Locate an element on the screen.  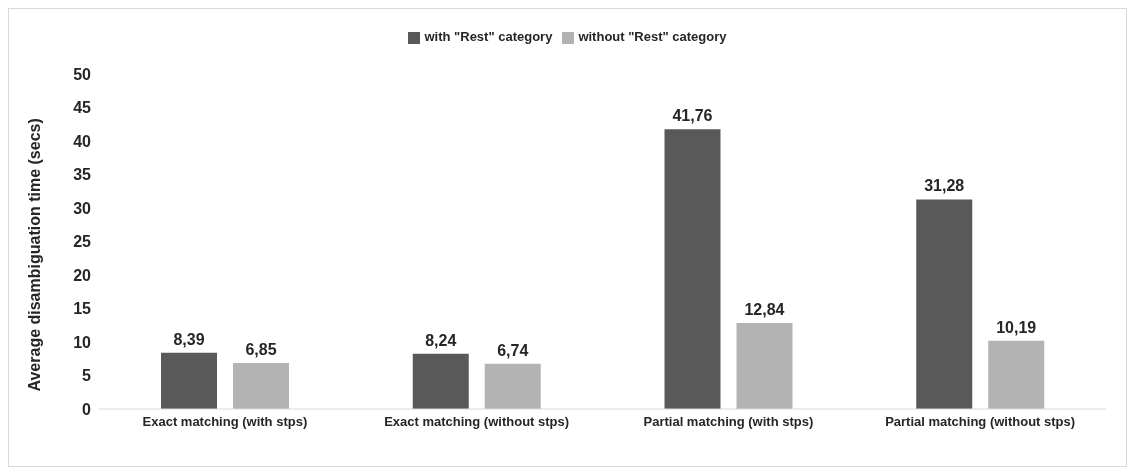
x-tick-label: Partial matching (with stps) is located at coordinates (728, 422).